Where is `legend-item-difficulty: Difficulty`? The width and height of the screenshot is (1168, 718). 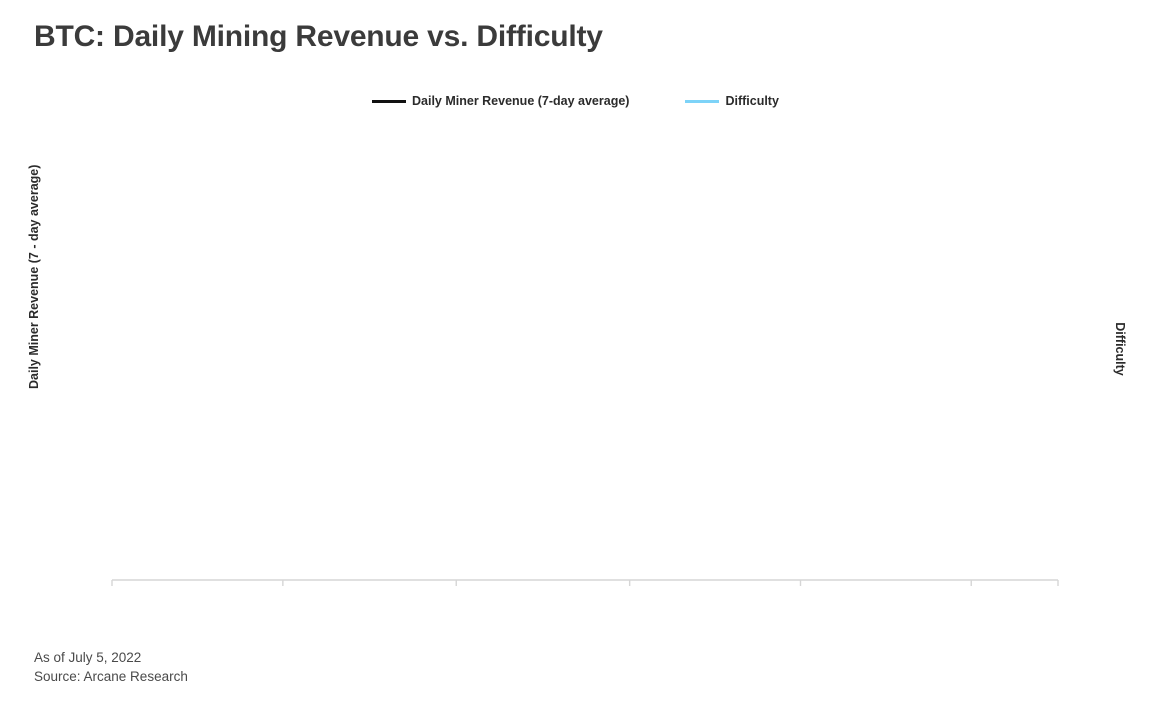 legend-item-difficulty: Difficulty is located at coordinates (732, 101).